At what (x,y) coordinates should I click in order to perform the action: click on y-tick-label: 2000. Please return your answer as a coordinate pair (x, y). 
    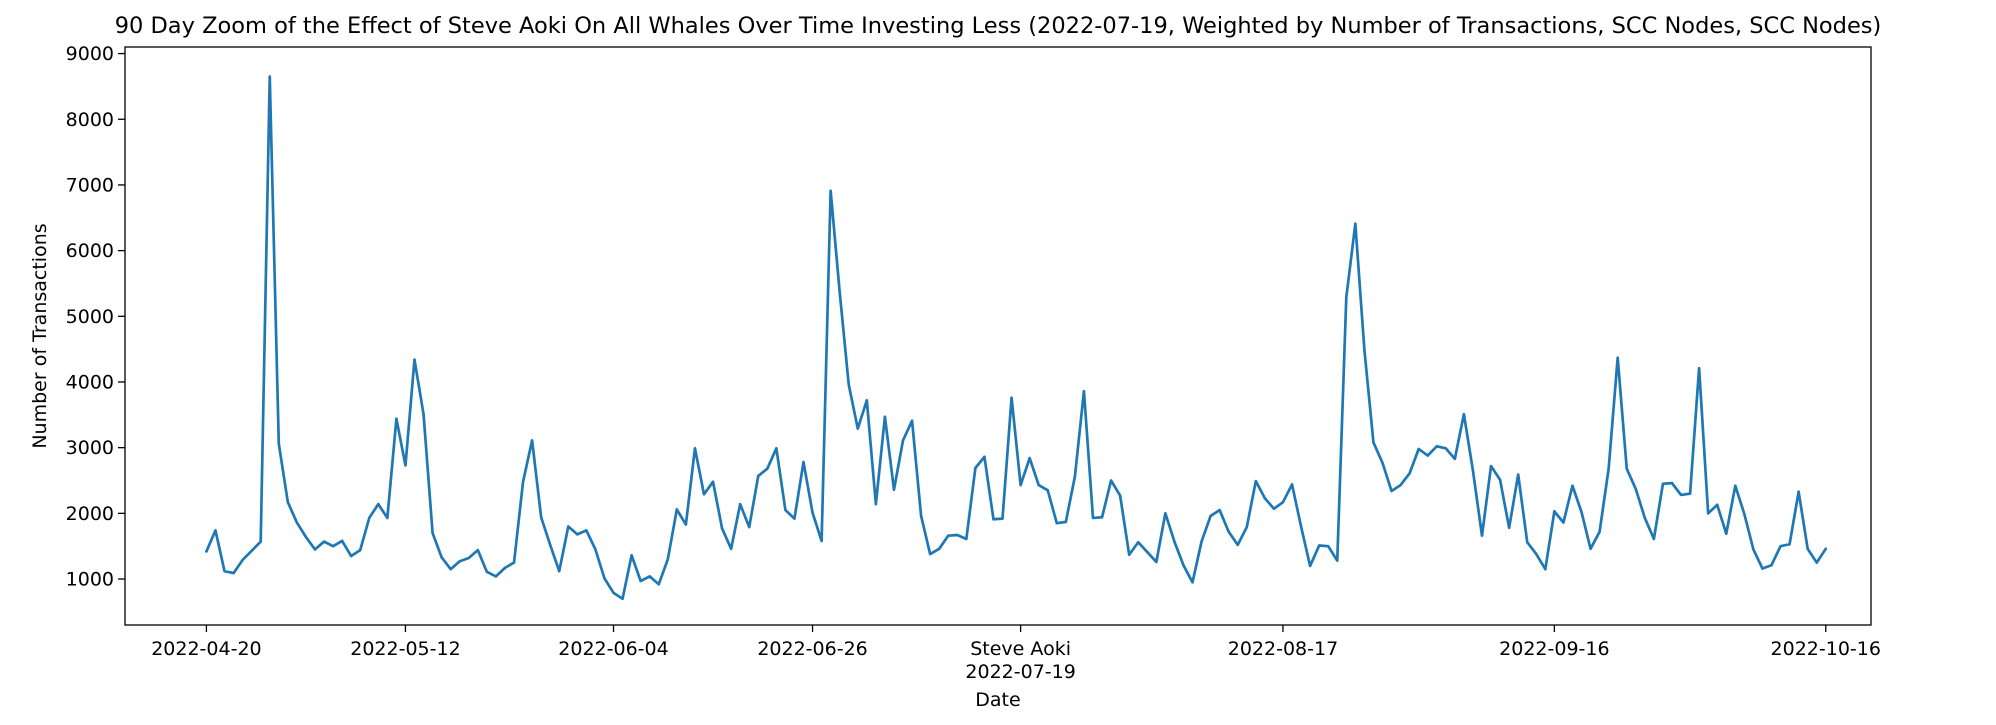
    Looking at the image, I should click on (90, 514).